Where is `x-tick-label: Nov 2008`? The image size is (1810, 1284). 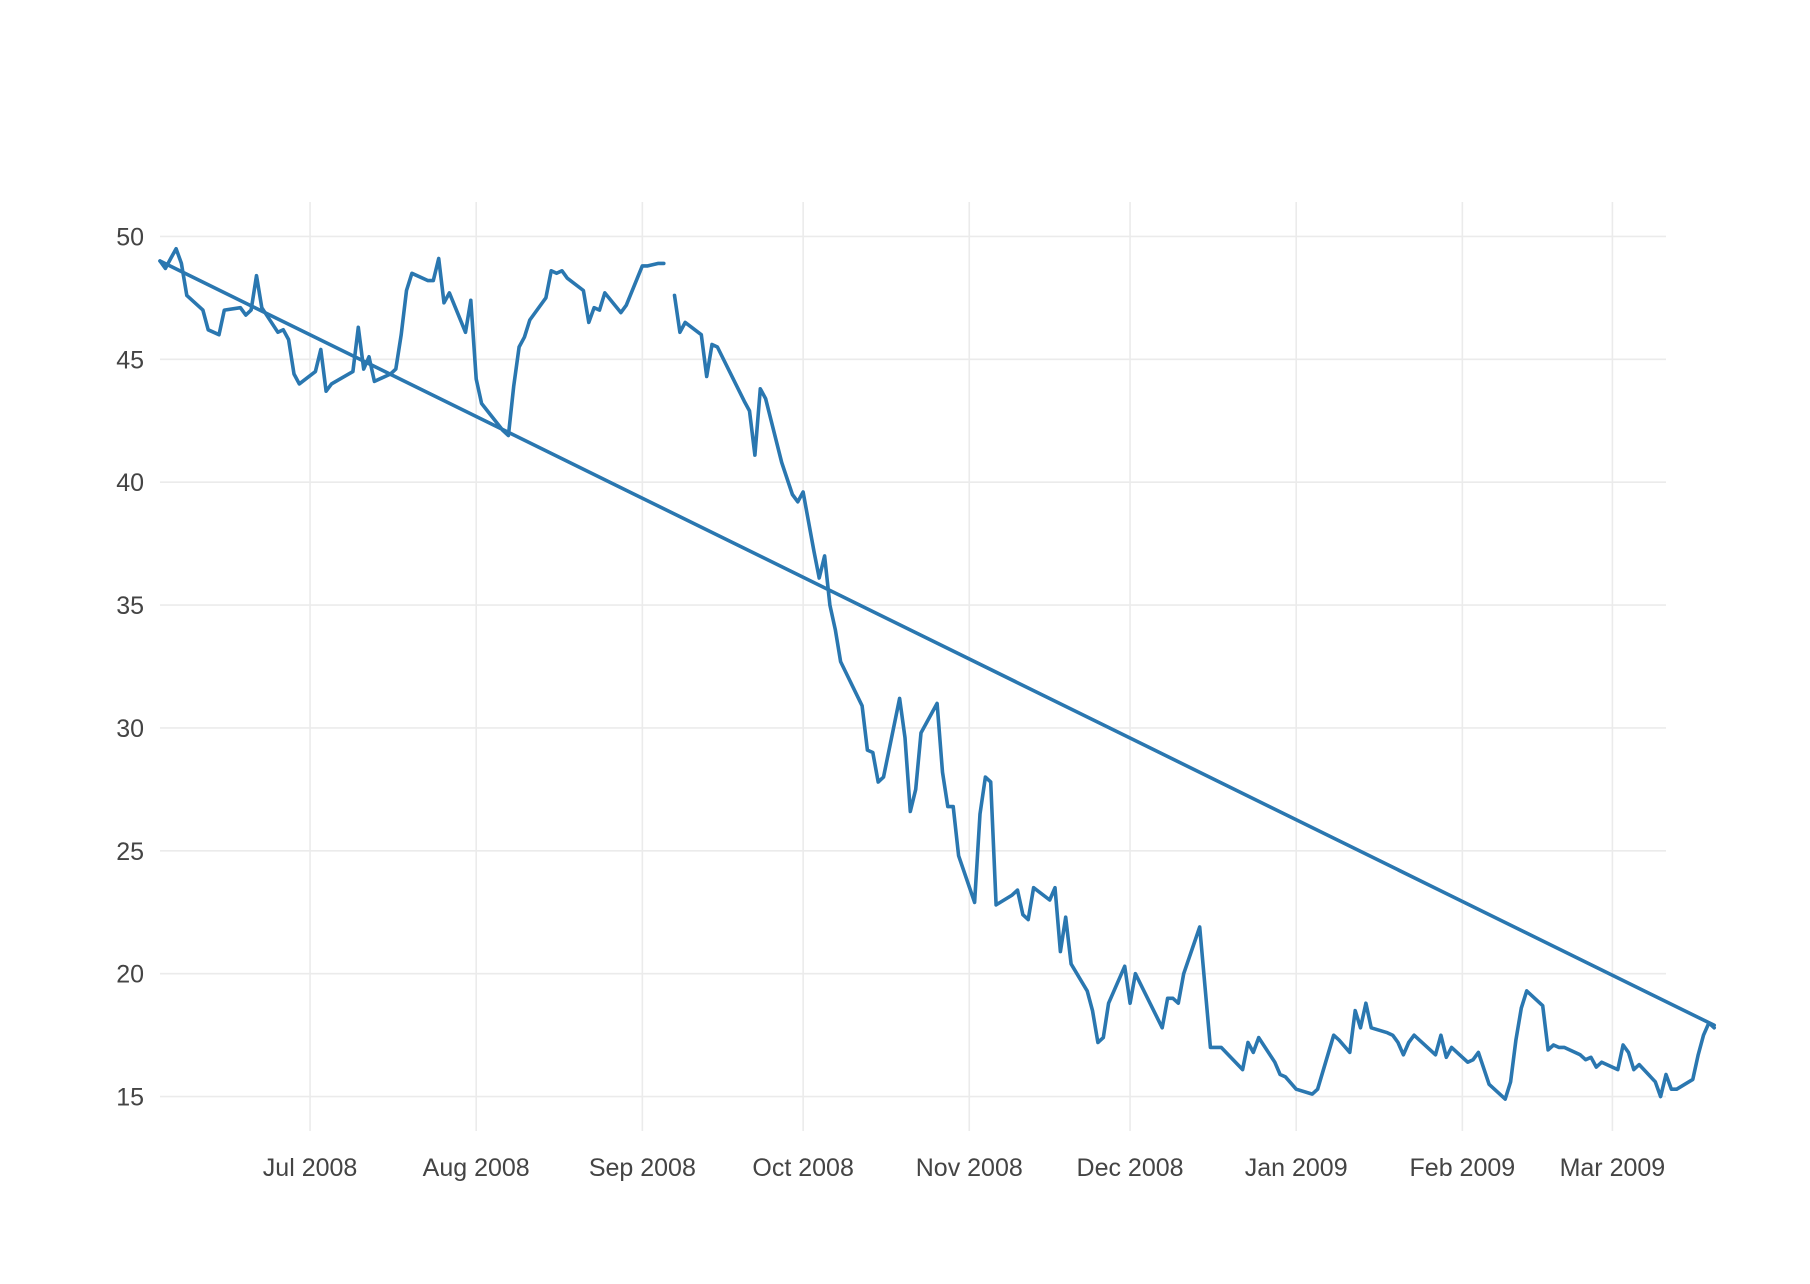 x-tick-label: Nov 2008 is located at coordinates (969, 1168).